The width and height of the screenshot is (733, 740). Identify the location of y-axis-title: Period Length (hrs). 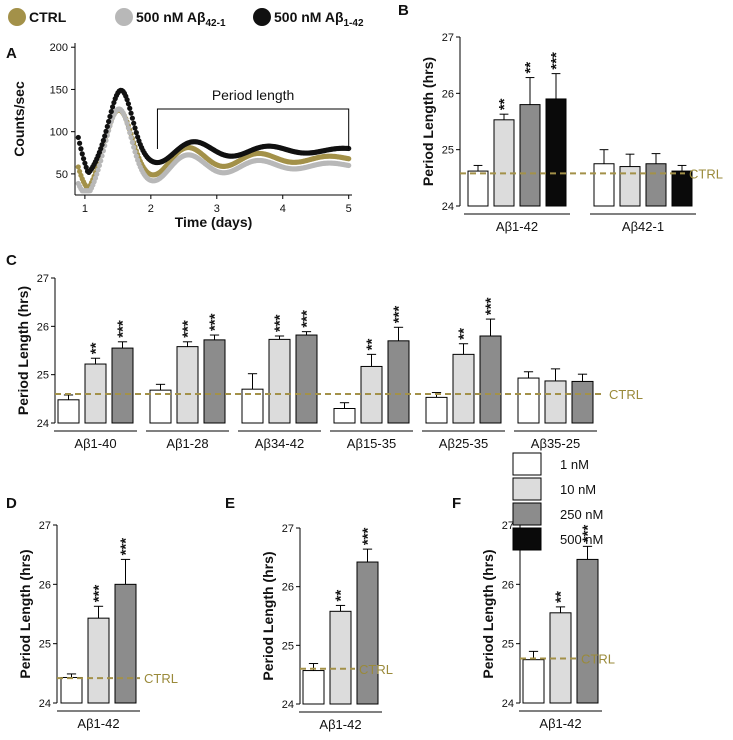
(23, 350).